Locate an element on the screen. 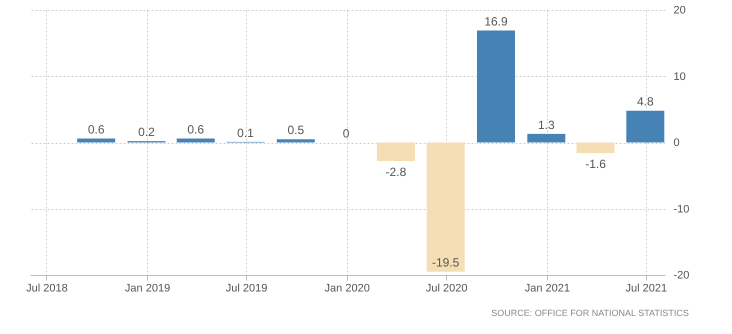  x-tick-label: Jan 2019 is located at coordinates (147, 288).